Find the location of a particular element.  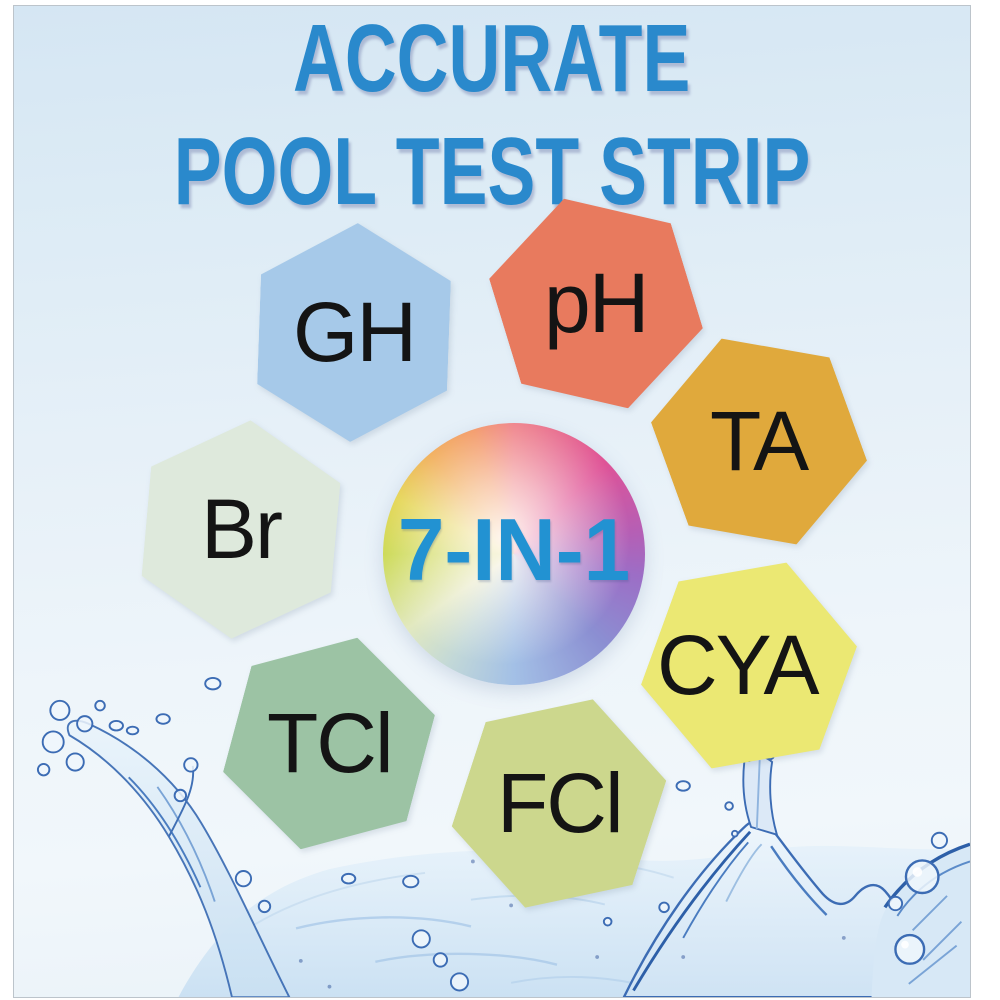

hexagon-tcl: TCl is located at coordinates (329, 743).